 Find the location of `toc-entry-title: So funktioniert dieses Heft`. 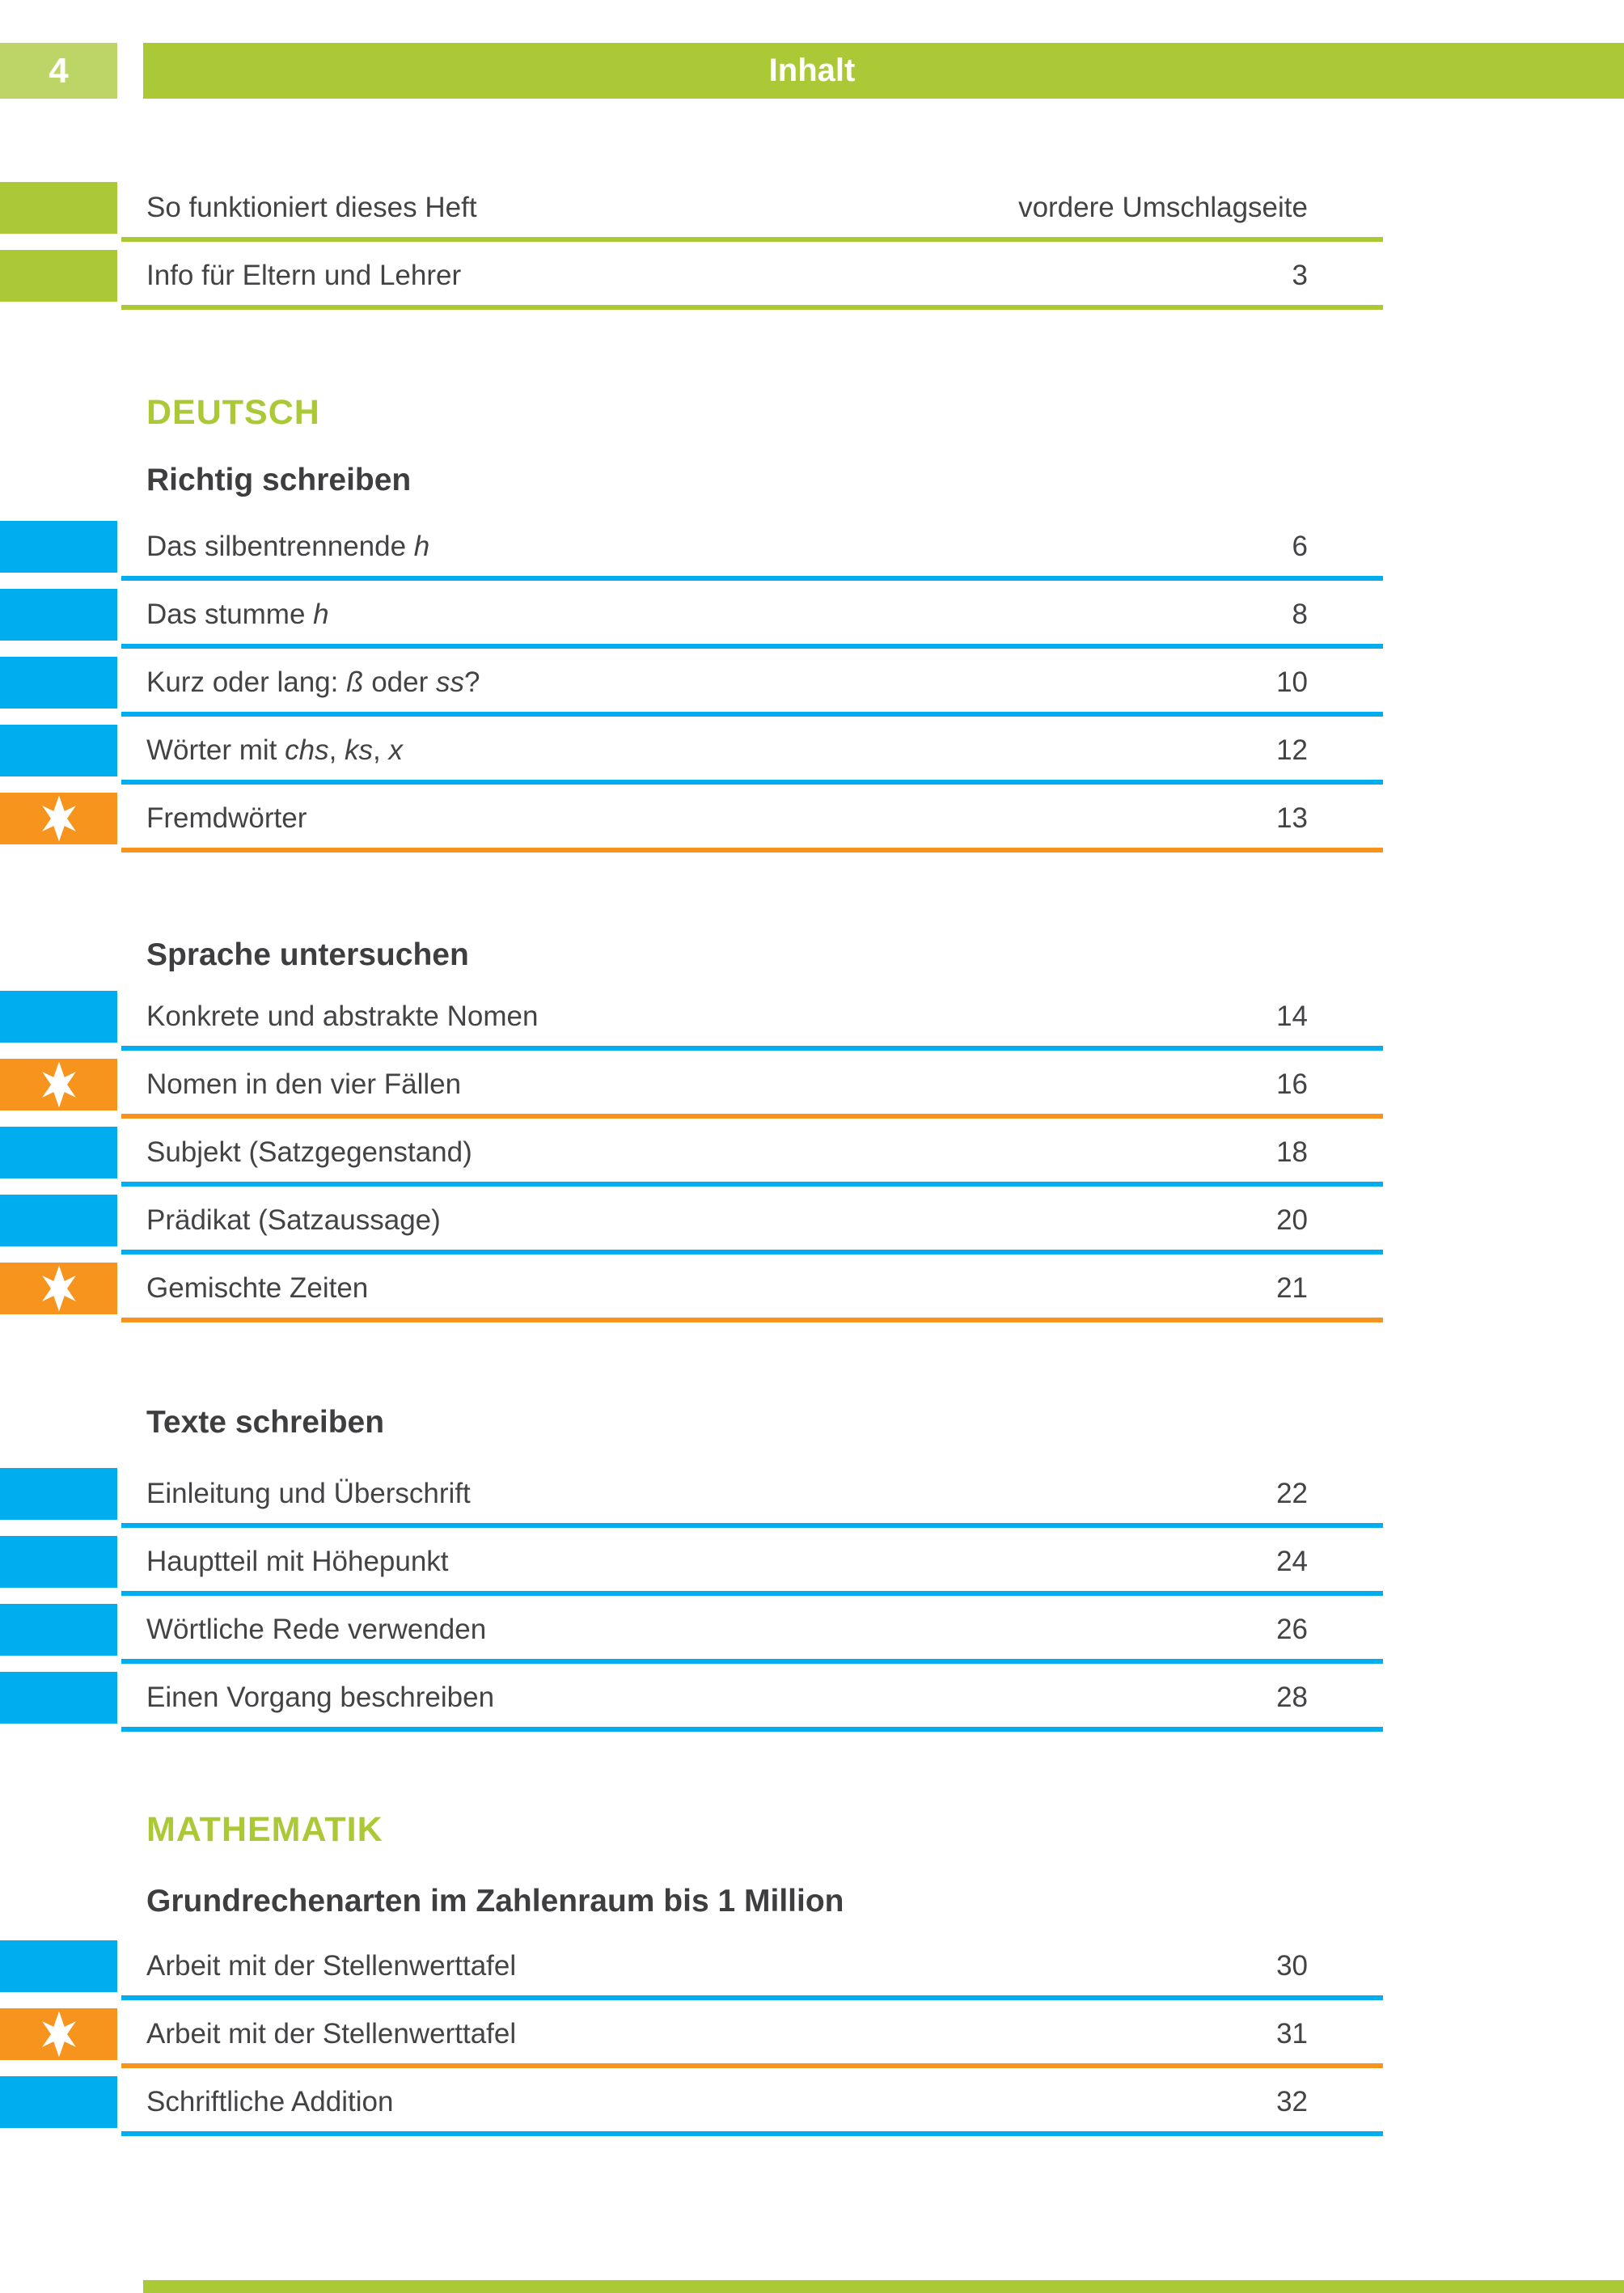

toc-entry-title: So funktioniert dieses Heft is located at coordinates (311, 207).